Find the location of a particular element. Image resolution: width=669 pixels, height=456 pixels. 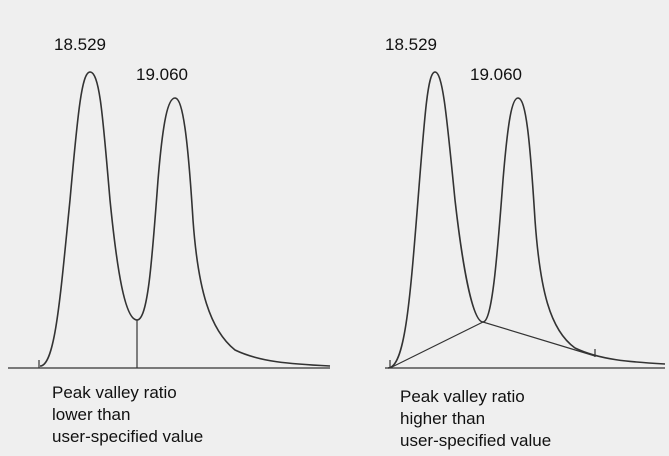

valley-baseline is located at coordinates (492, 345).